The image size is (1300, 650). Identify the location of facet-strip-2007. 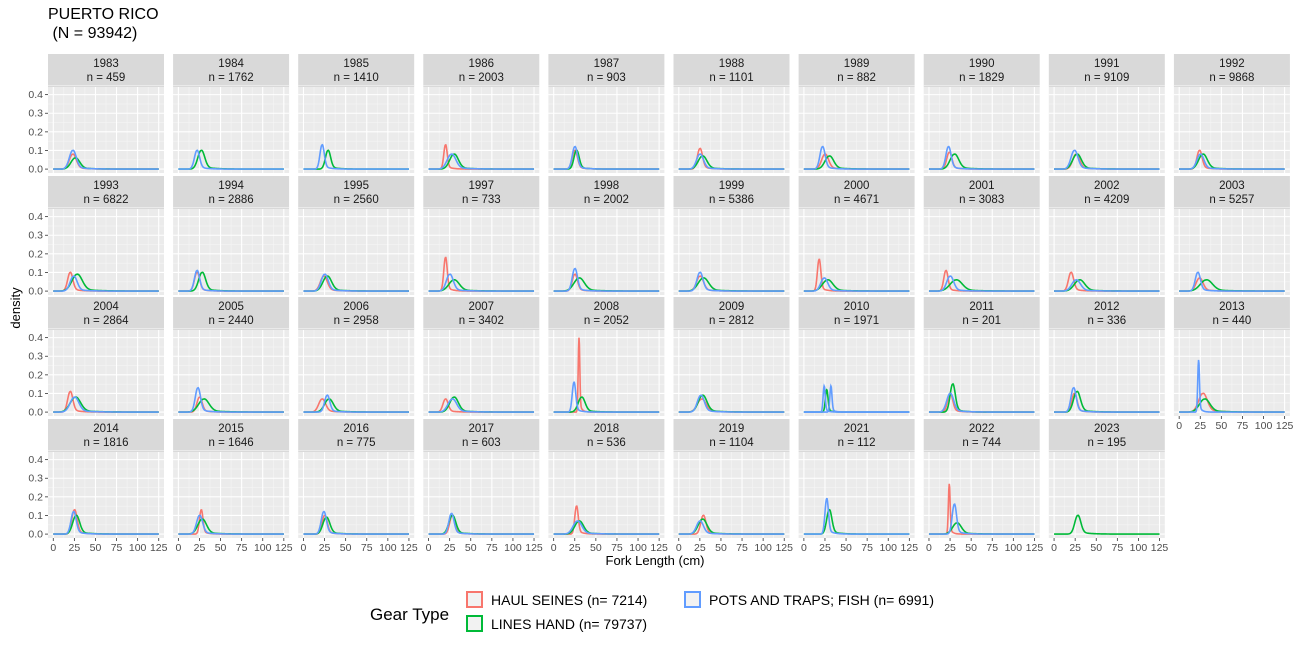
(481, 313).